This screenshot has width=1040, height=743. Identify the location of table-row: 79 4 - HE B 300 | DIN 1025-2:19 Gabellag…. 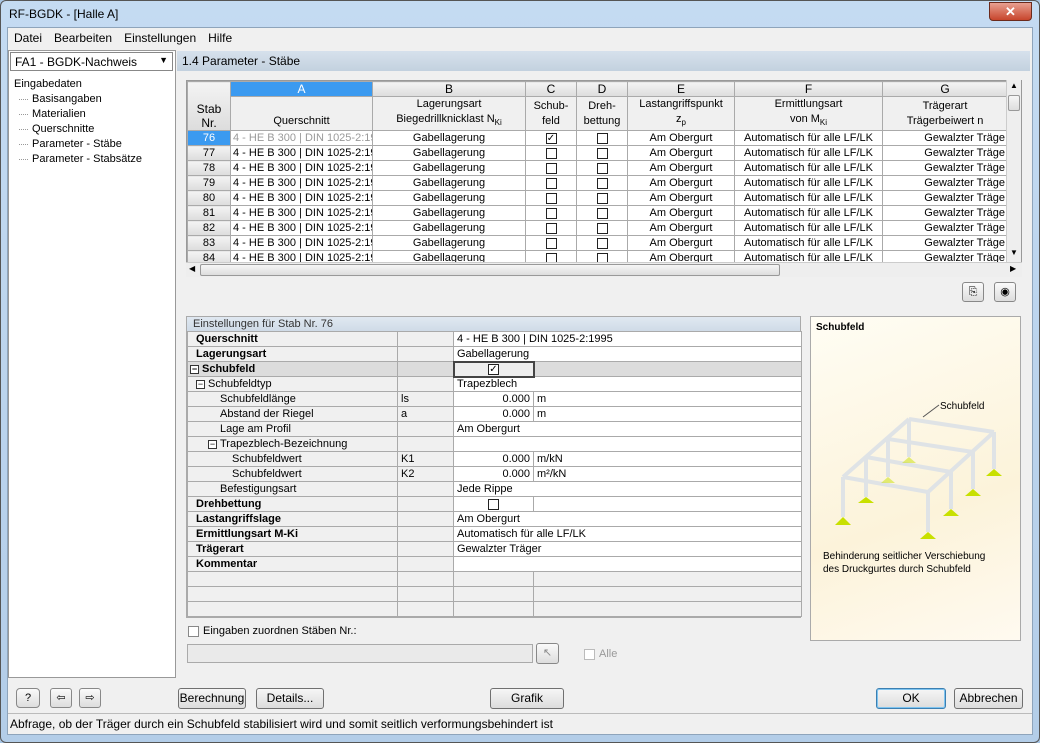
(597, 183).